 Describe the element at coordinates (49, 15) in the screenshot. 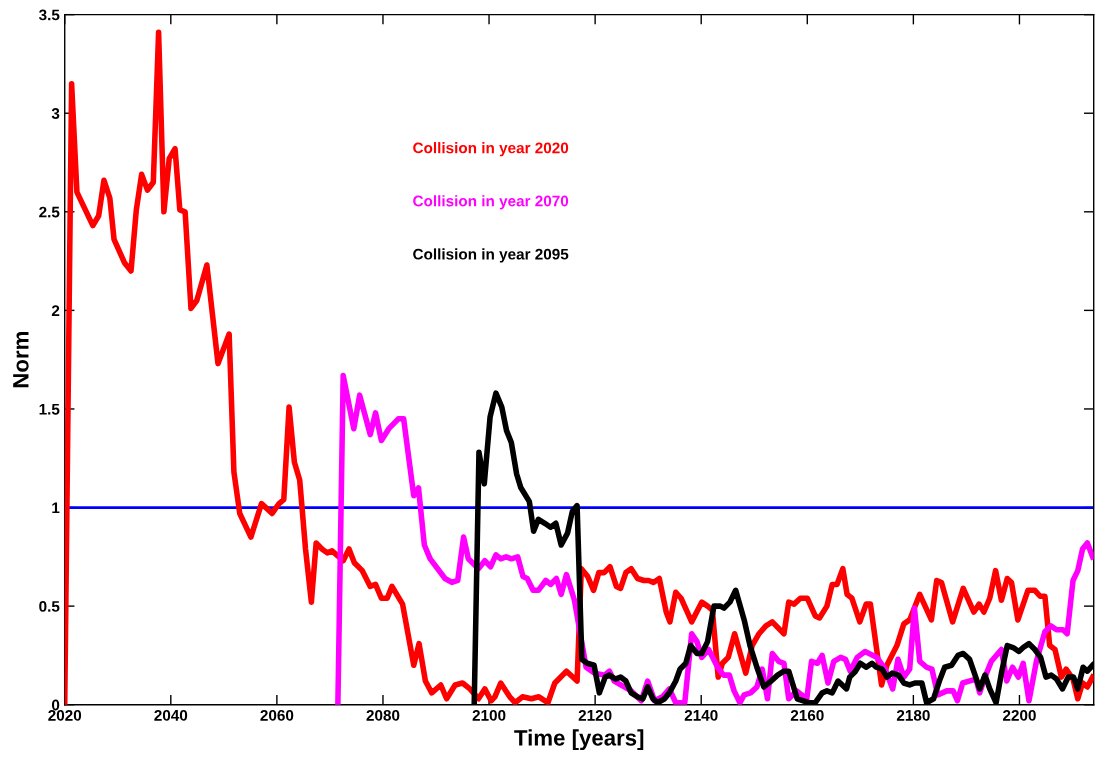

I see `y-tick-label: 3.5` at that location.